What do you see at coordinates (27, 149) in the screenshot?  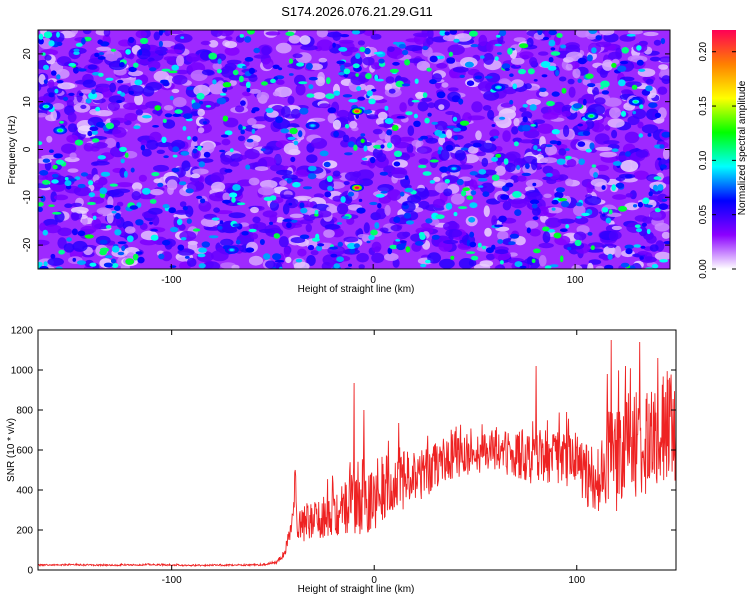 I see `heatmap-y-tick-label: 0` at bounding box center [27, 149].